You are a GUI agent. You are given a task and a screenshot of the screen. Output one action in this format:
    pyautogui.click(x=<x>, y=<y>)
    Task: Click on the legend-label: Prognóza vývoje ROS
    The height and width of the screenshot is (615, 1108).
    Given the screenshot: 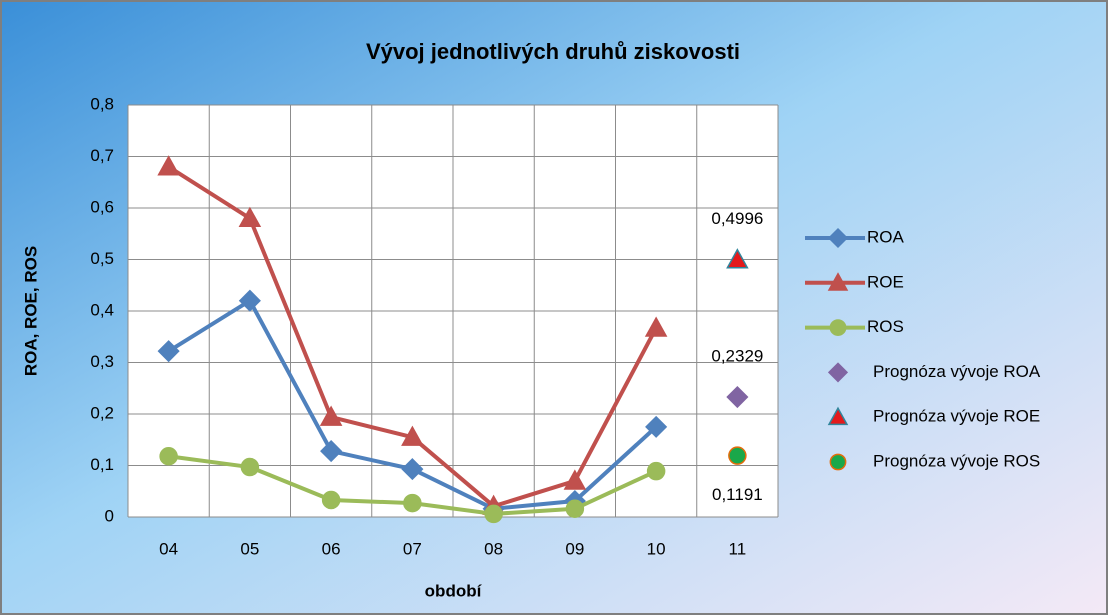 What is the action you would take?
    pyautogui.click(x=956, y=460)
    